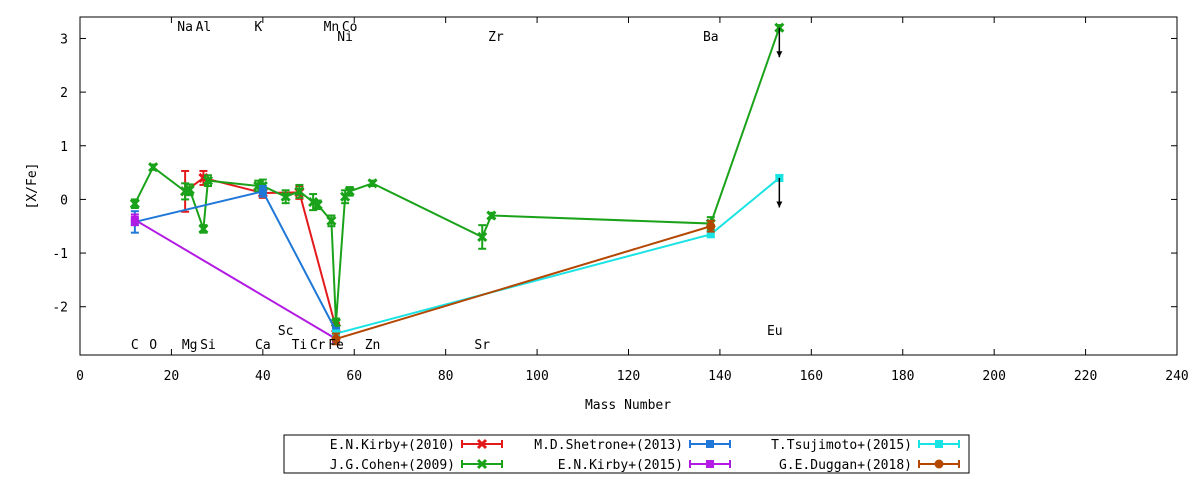 The image size is (1200, 480). What do you see at coordinates (373, 345) in the screenshot?
I see `element-label: Zn` at bounding box center [373, 345].